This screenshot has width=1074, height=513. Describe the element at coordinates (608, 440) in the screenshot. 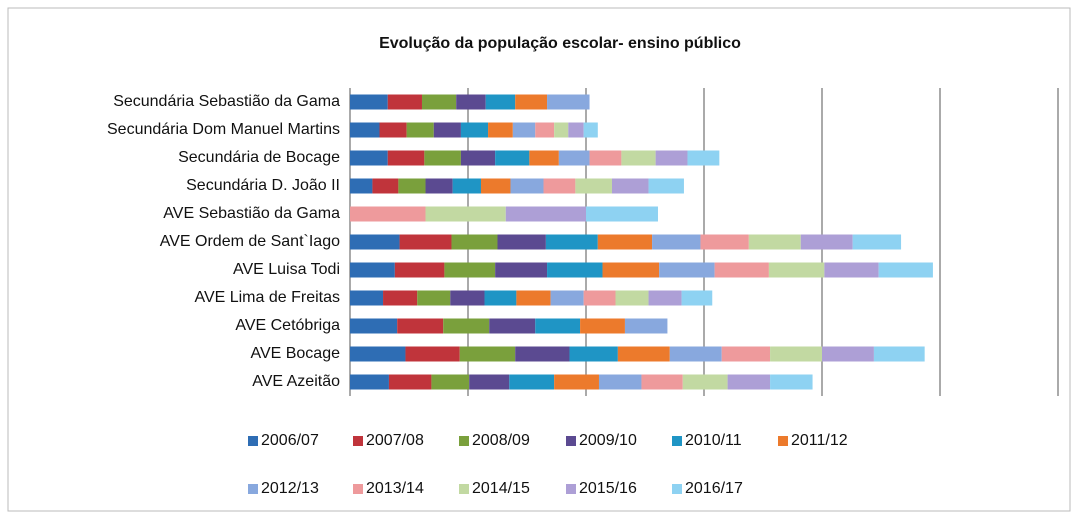

I see `legend-label: 2009/10` at that location.